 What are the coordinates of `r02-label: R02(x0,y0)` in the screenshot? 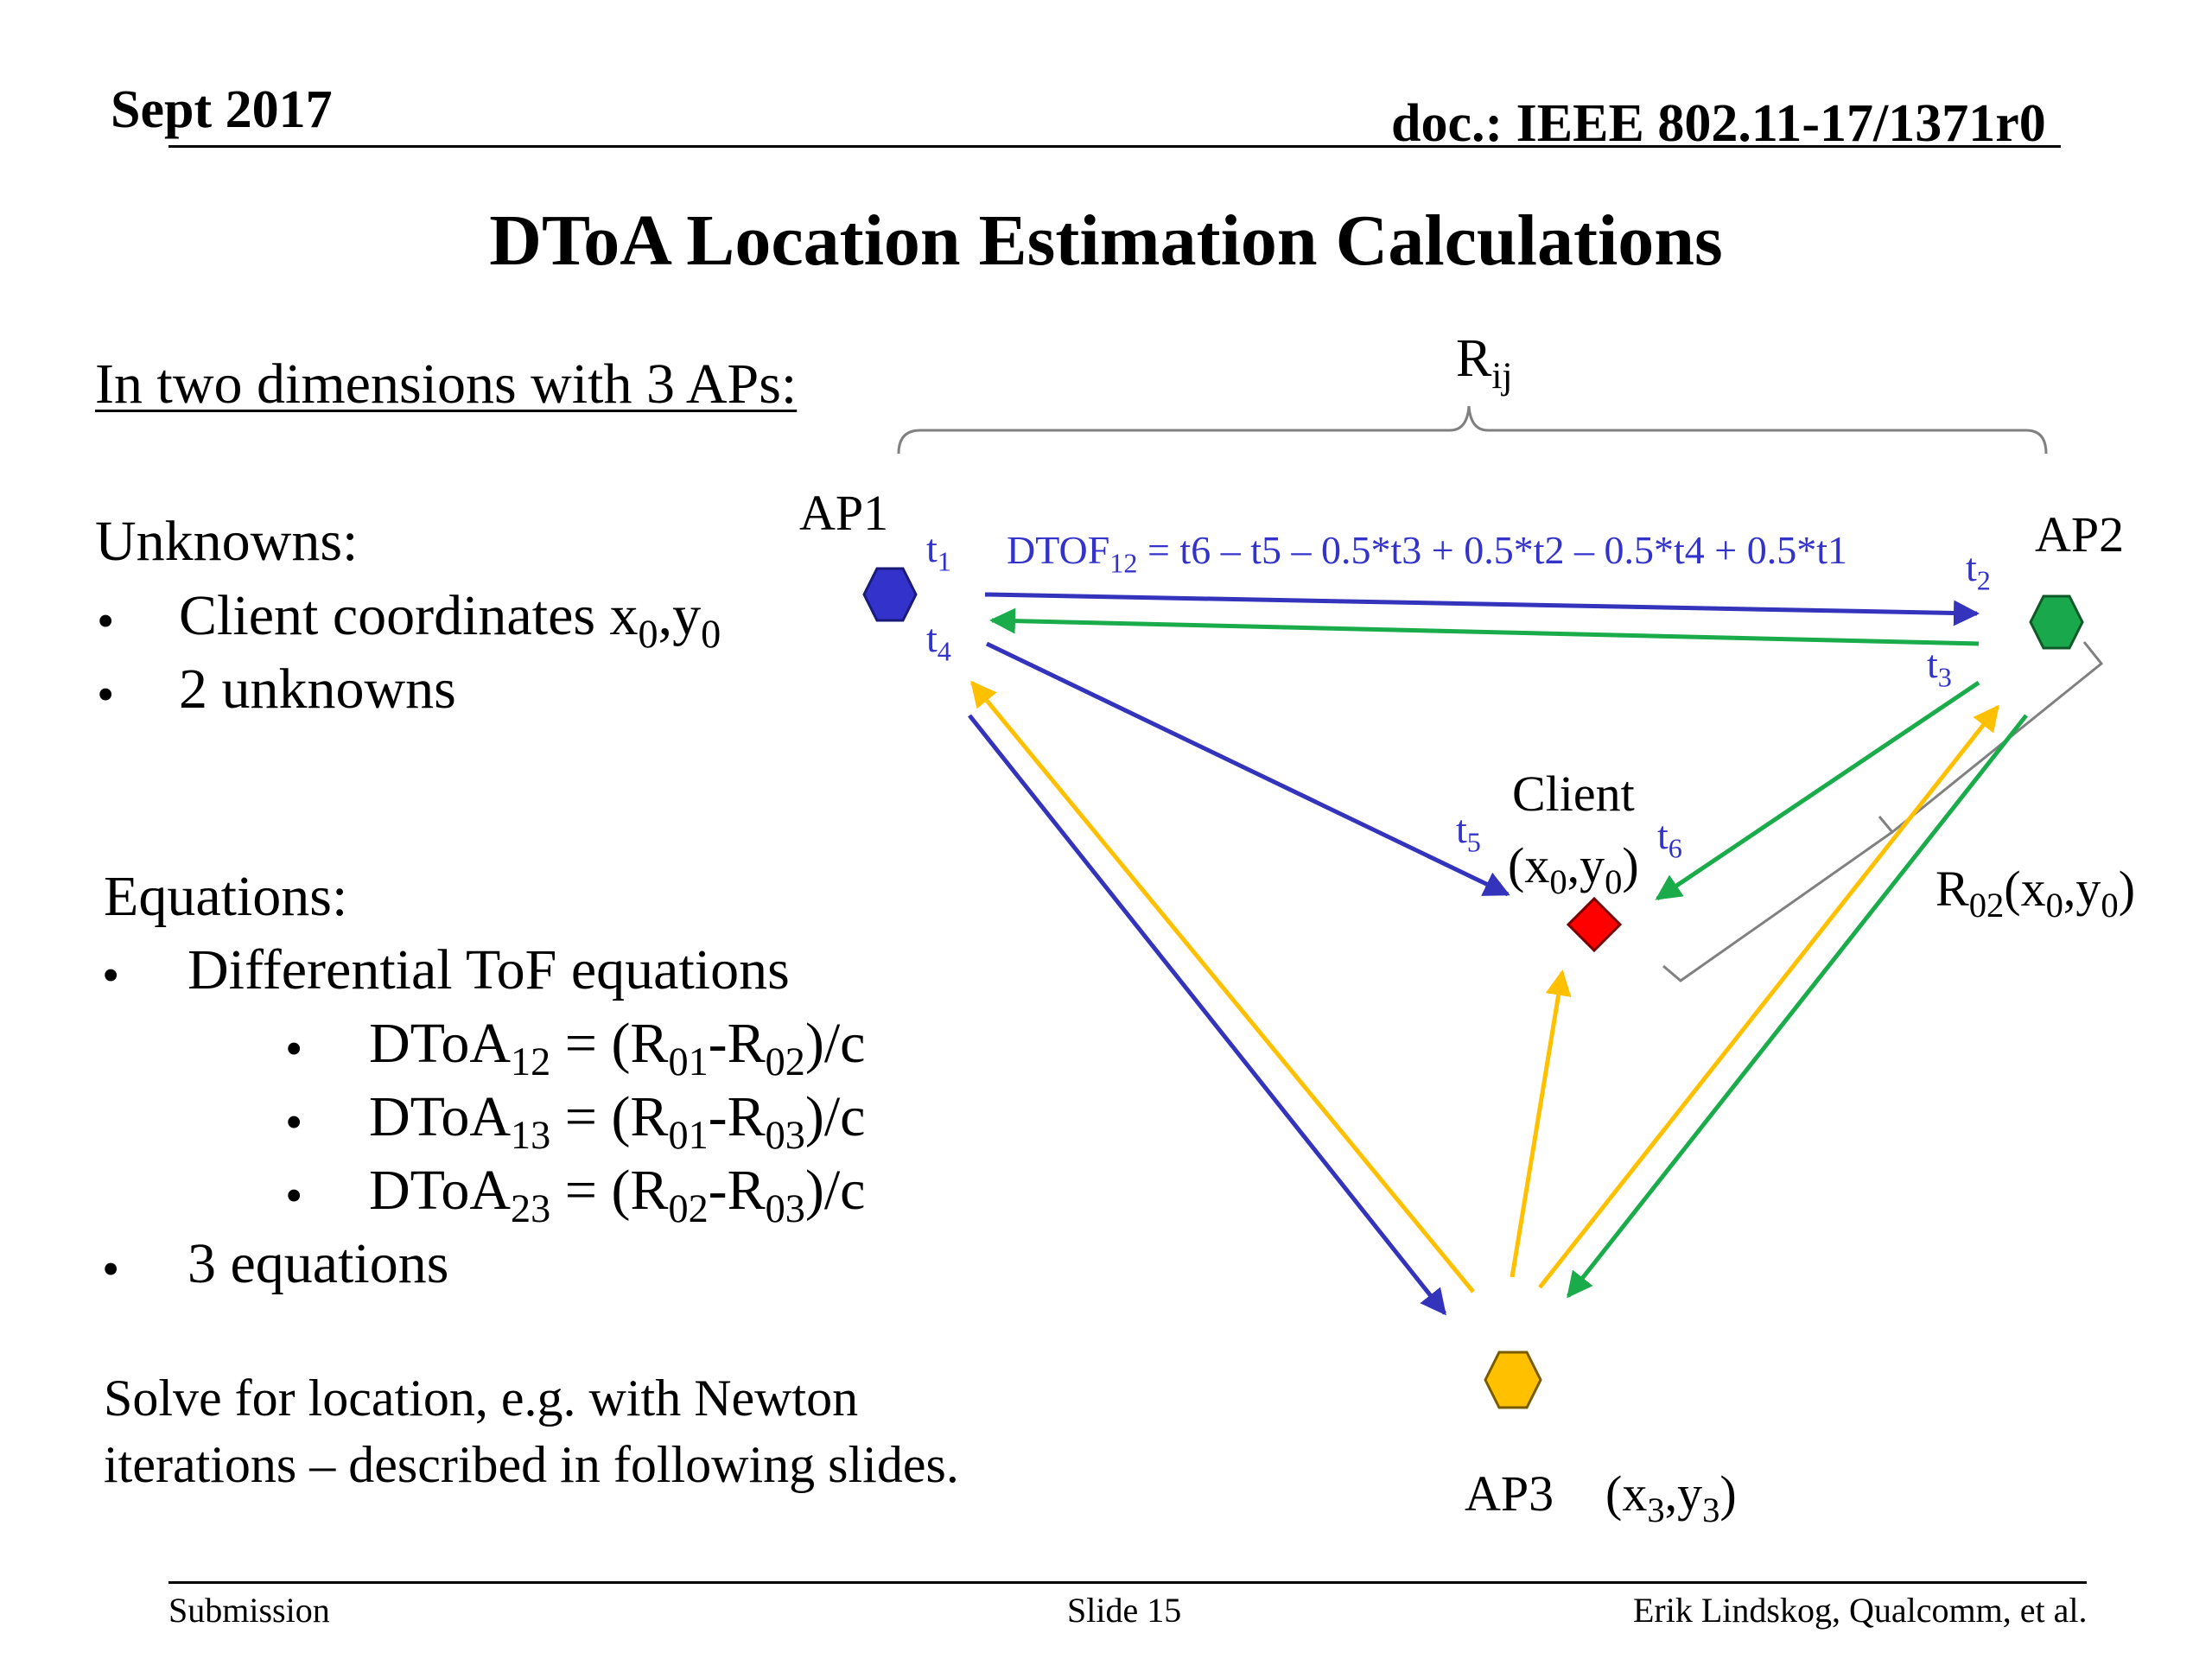 It's located at (2036, 893).